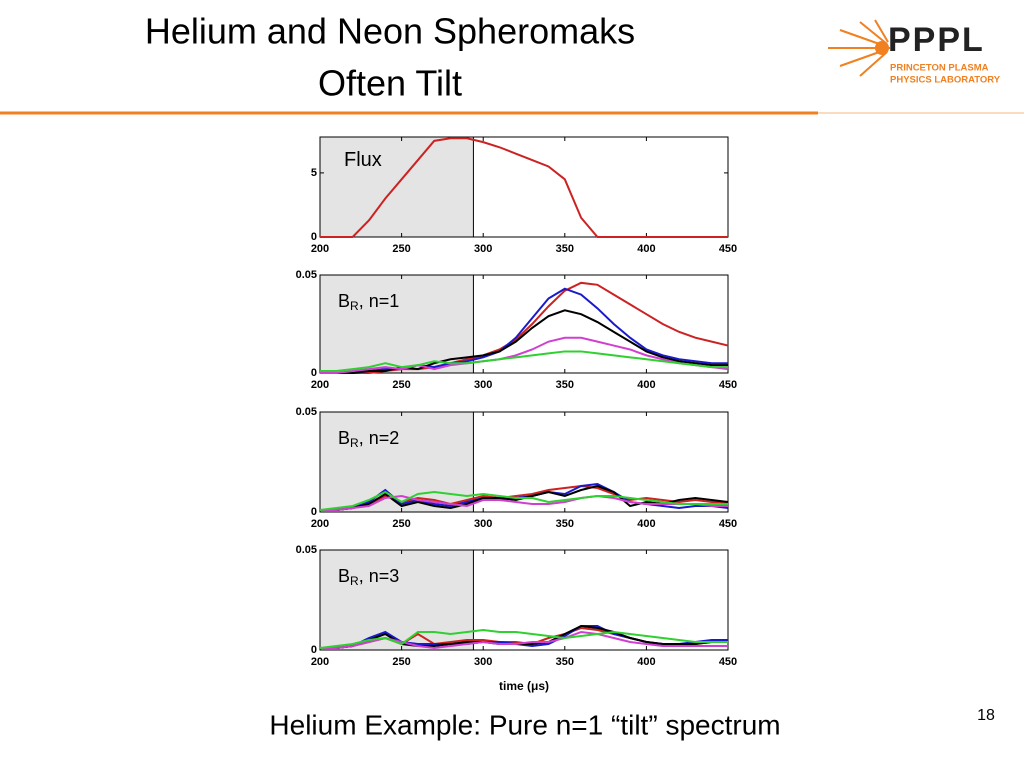  I want to click on panel-label: BR, n=2, so click(368, 439).